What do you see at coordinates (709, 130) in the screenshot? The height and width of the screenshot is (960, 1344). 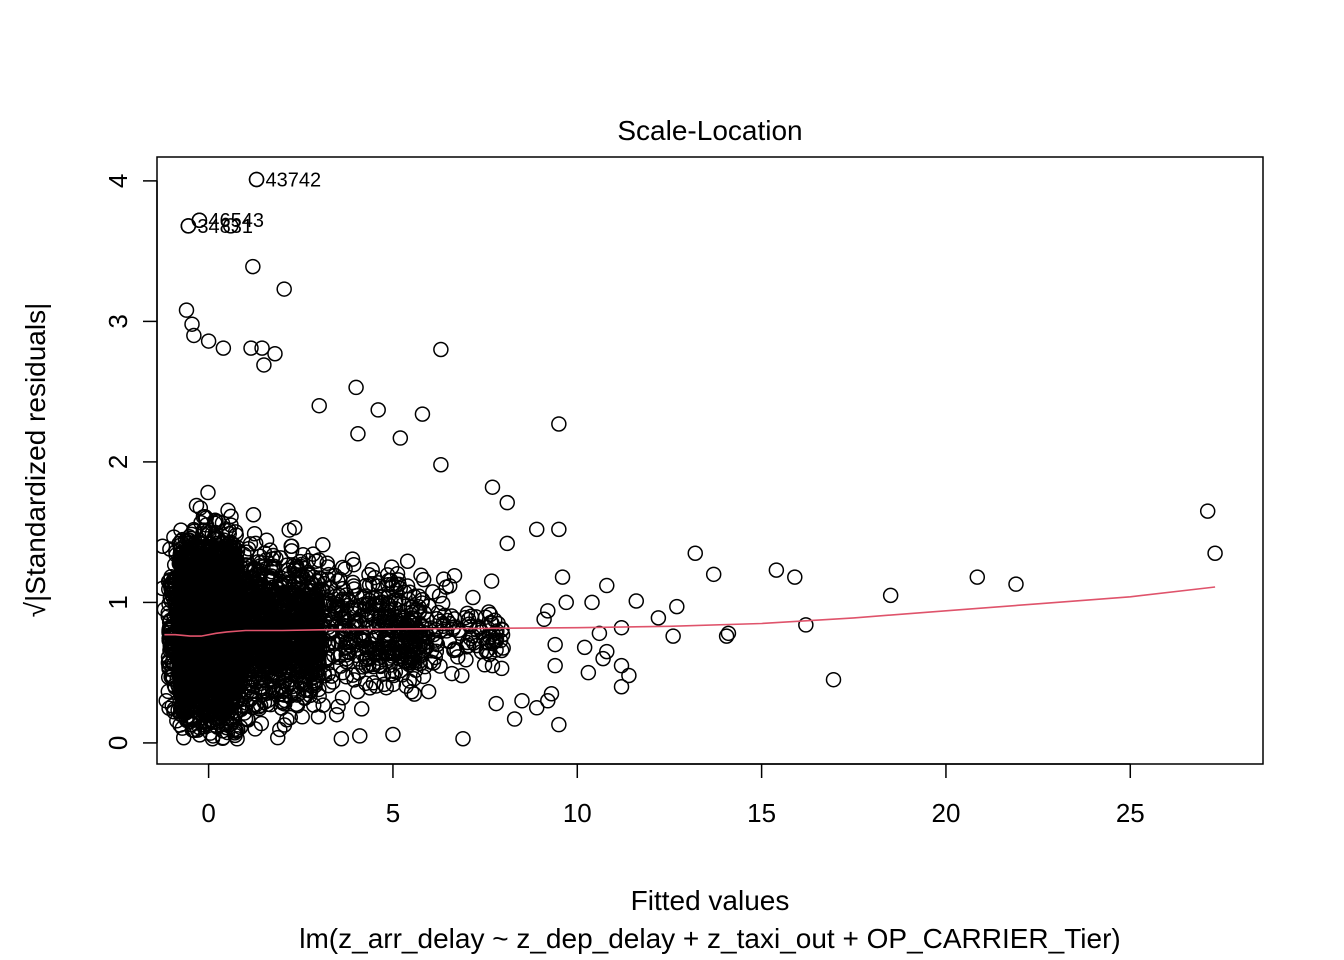 I see `chart-title: Scale-Location` at bounding box center [709, 130].